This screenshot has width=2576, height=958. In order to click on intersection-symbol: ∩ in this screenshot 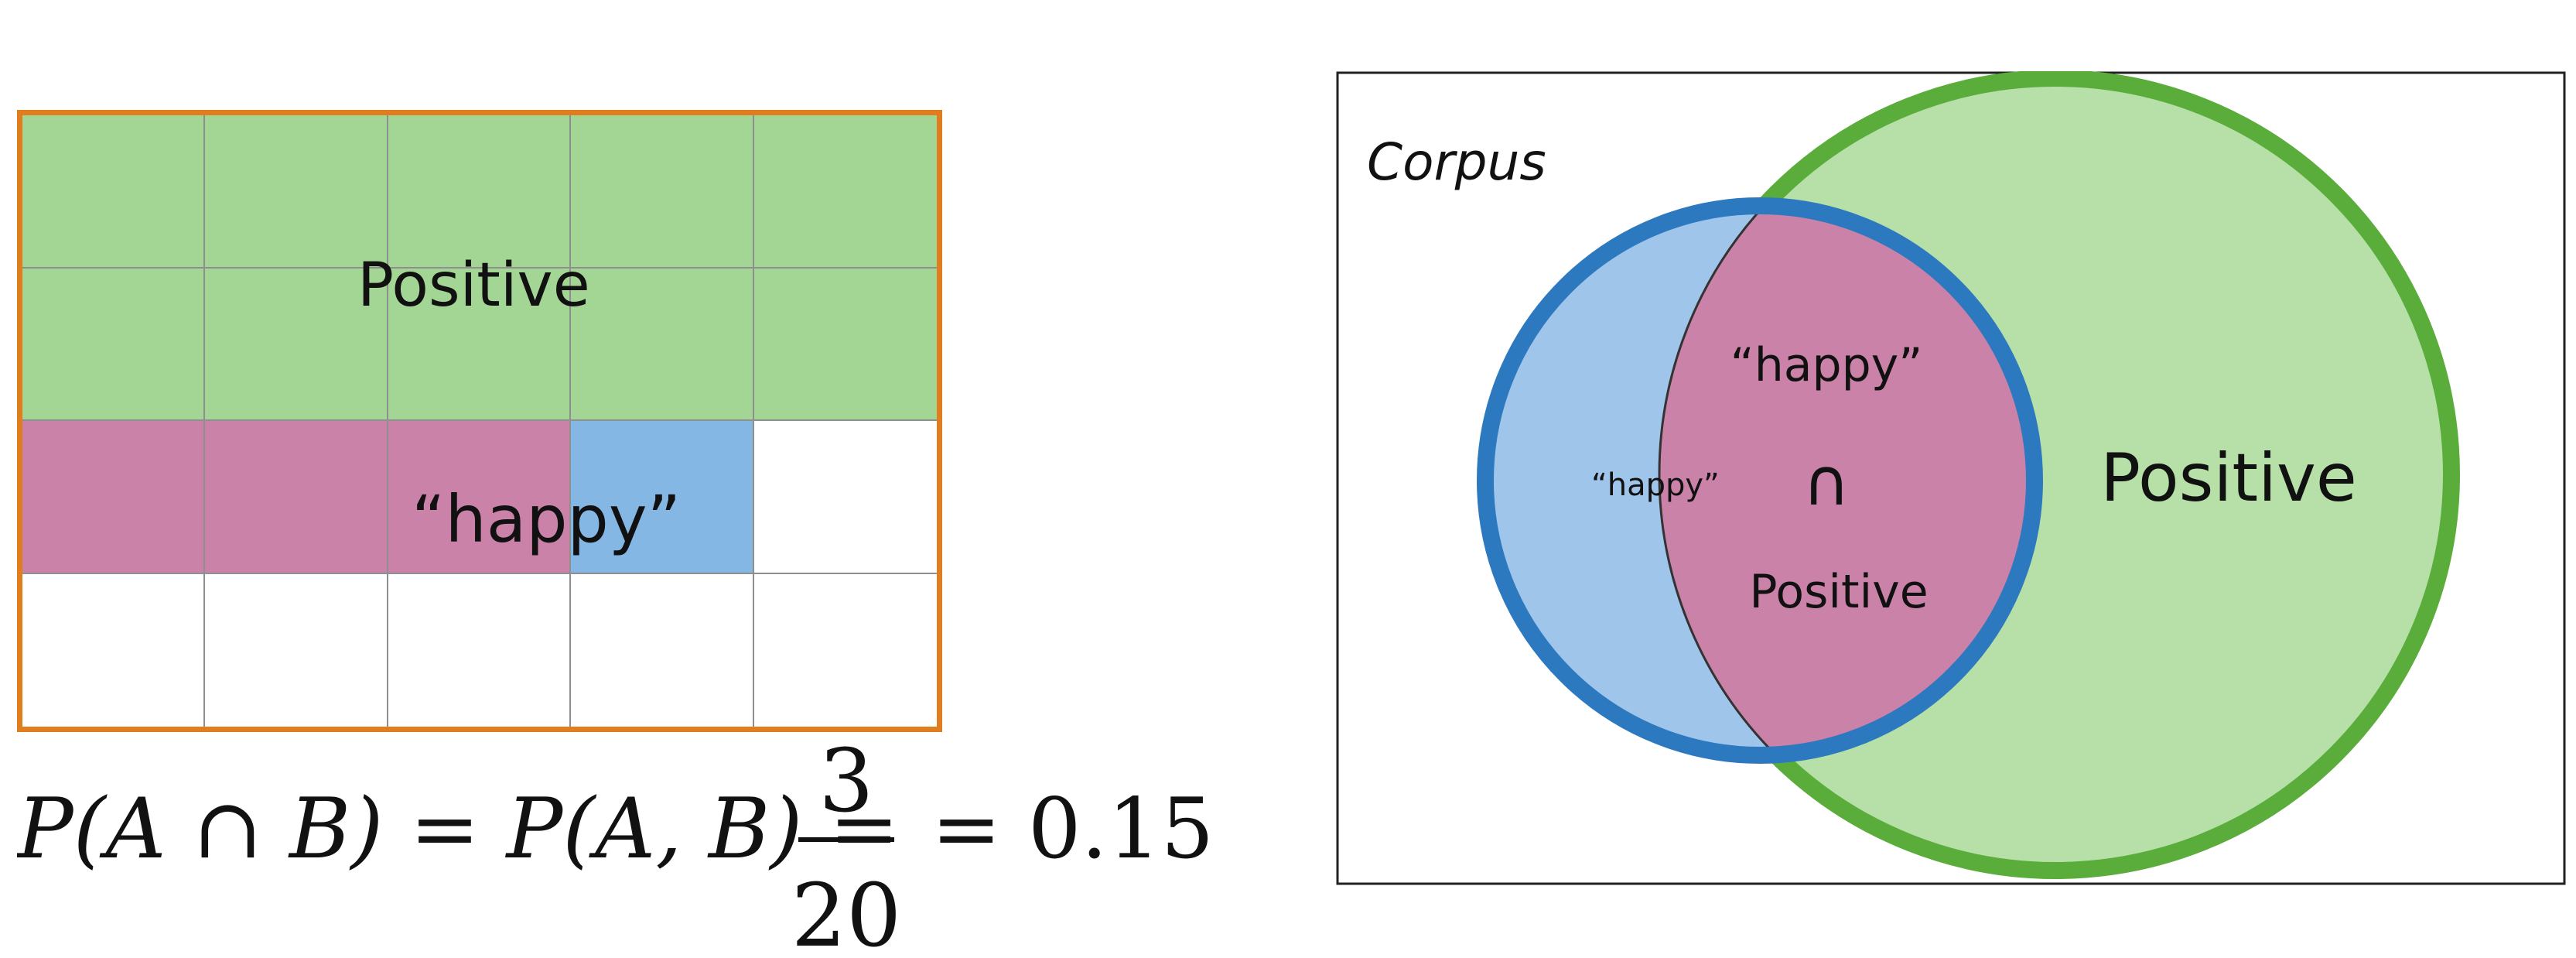, I will do `click(1826, 482)`.